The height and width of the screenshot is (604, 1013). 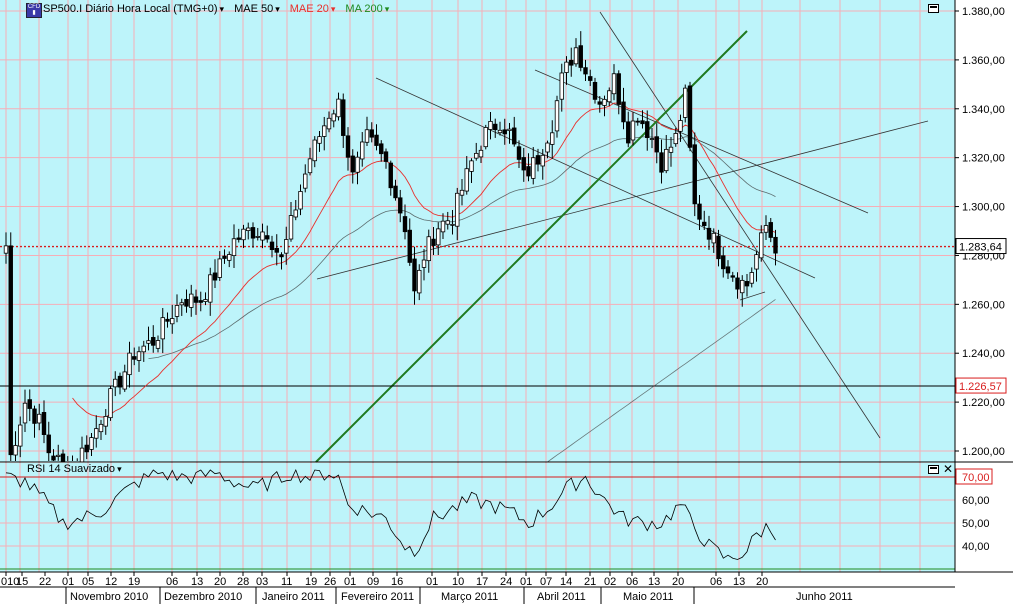 I want to click on rsi-header: RSI 14 Suavizado, so click(x=74, y=469).